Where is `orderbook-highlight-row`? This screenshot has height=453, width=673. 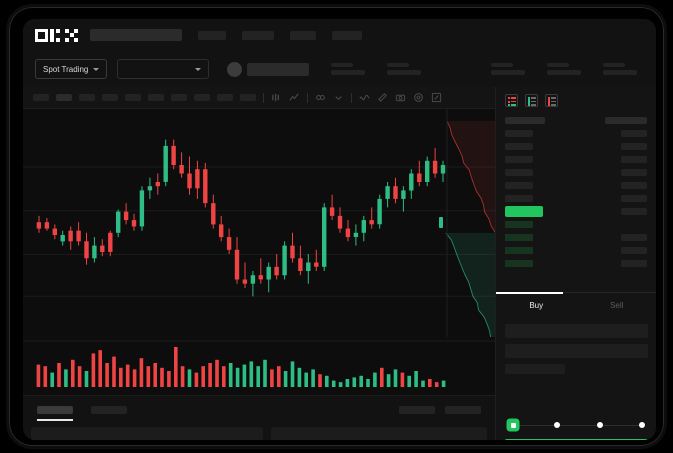 orderbook-highlight-row is located at coordinates (576, 211).